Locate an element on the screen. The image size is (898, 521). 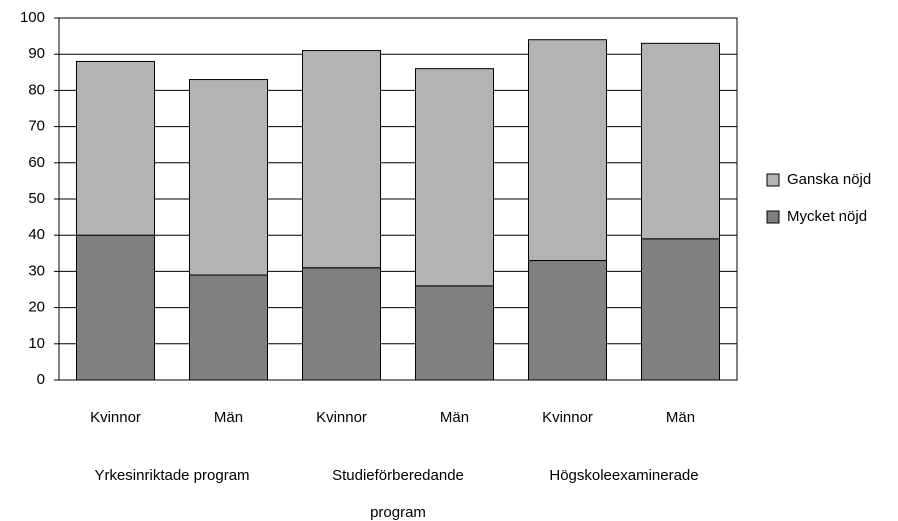
y-tick-label: 10 is located at coordinates (36, 343).